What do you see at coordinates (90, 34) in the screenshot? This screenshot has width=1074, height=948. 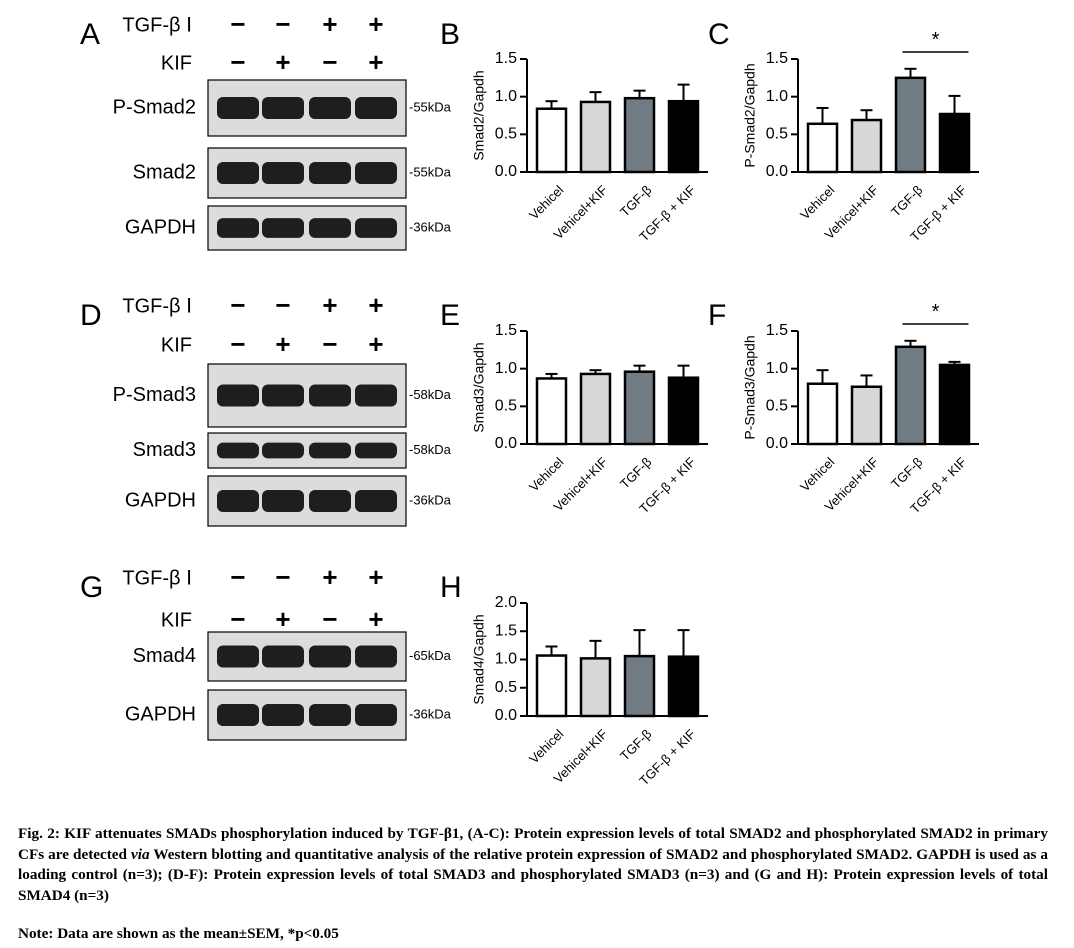 I see `panel-letter: A` at bounding box center [90, 34].